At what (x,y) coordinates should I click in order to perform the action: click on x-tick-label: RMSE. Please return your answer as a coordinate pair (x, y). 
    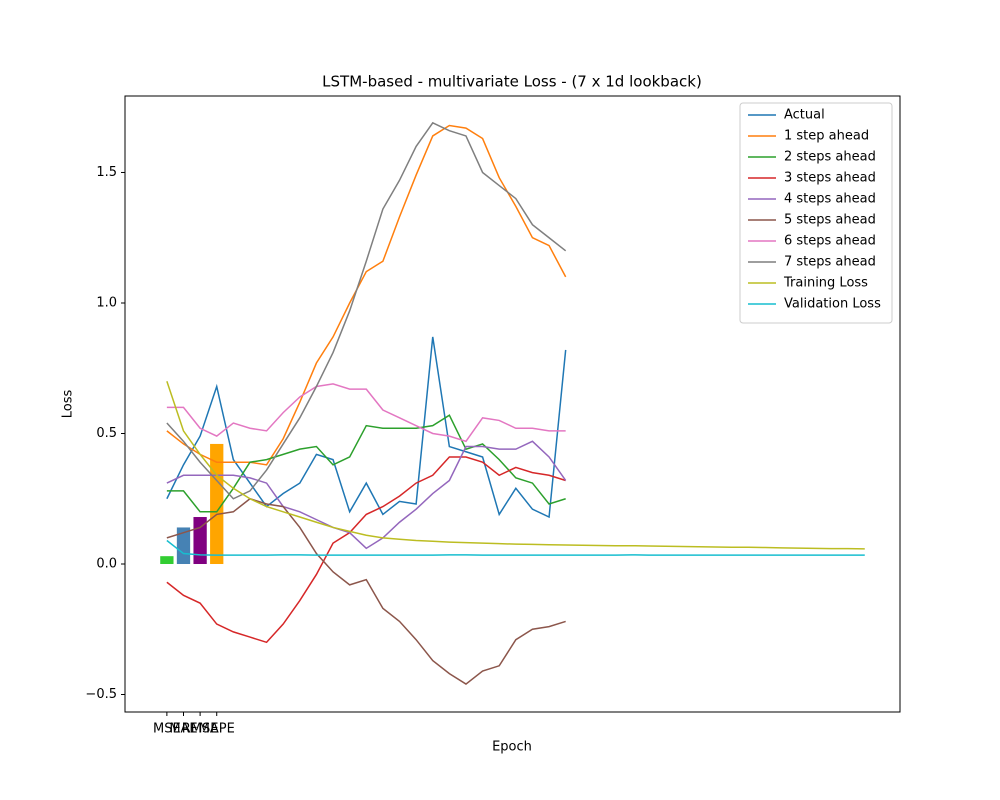
    Looking at the image, I should click on (200, 729).